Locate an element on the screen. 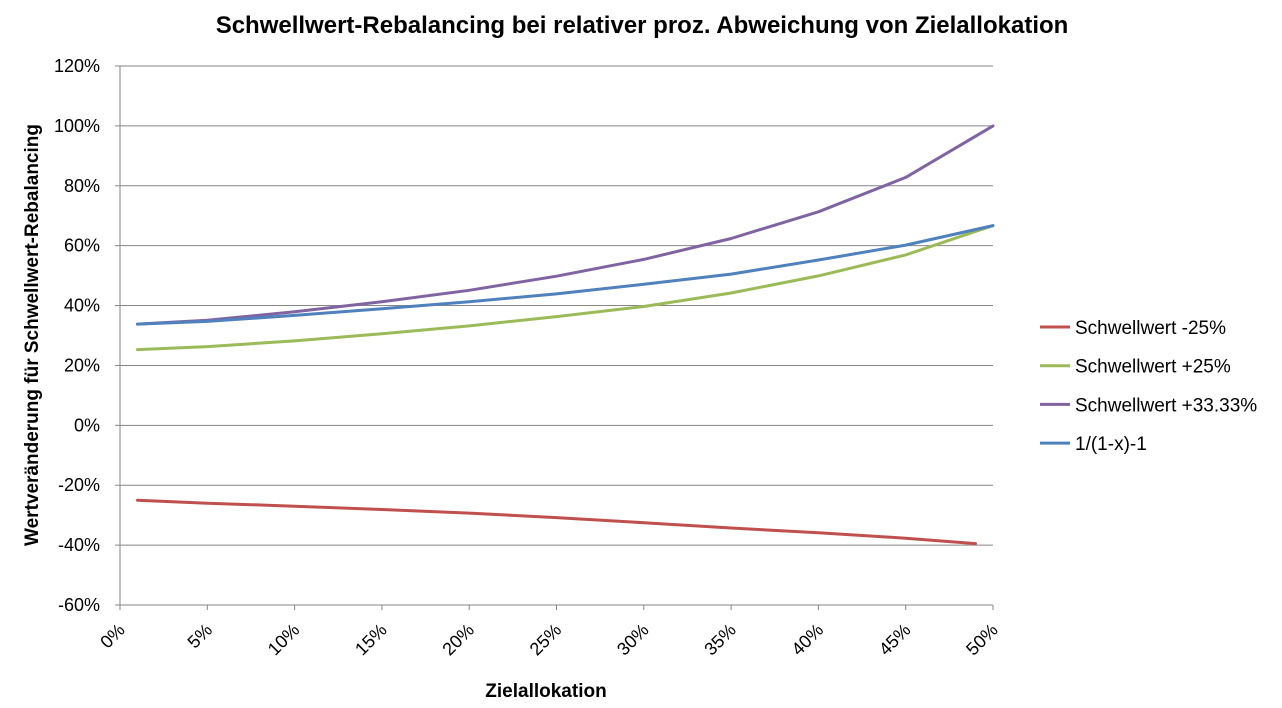 This screenshot has height=708, width=1282. y-tick-label: 20% is located at coordinates (82, 365).